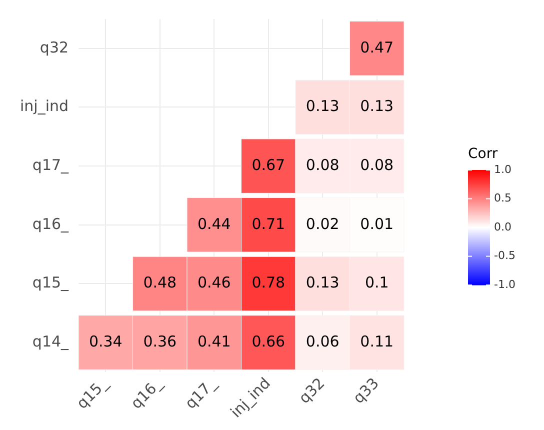 The height and width of the screenshot is (430, 544). I want to click on color-bar-label: 0.0, so click(503, 227).